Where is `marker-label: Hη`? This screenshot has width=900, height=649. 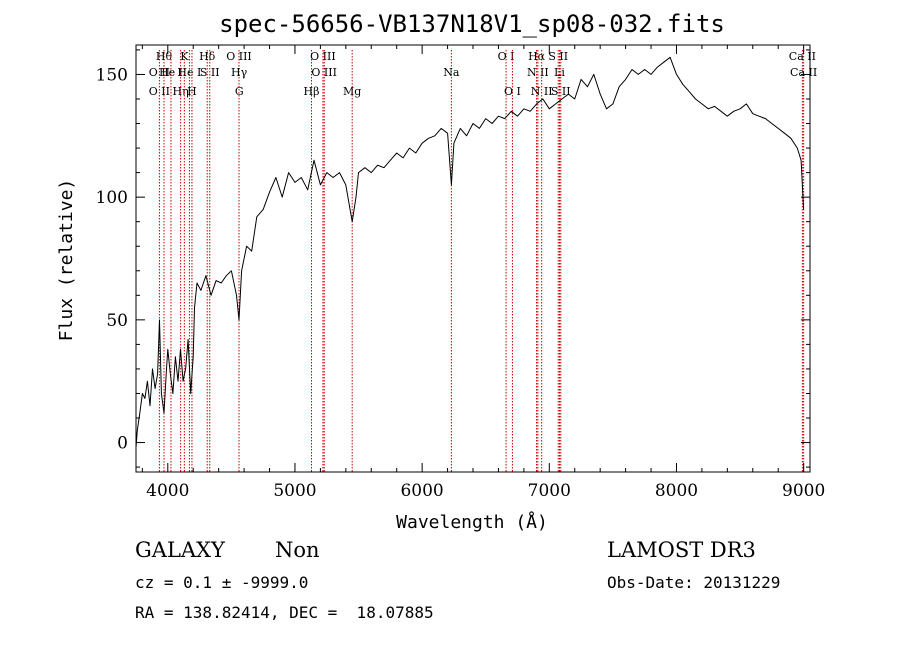
marker-label: Hη is located at coordinates (181, 91).